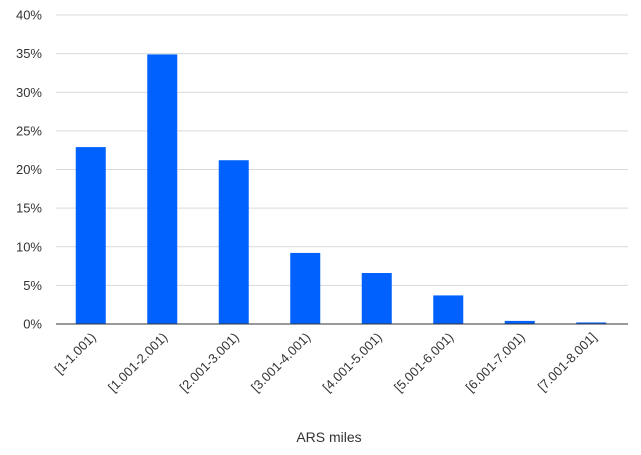 This screenshot has height=455, width=641. I want to click on y-tick-label: 20%, so click(29, 169).